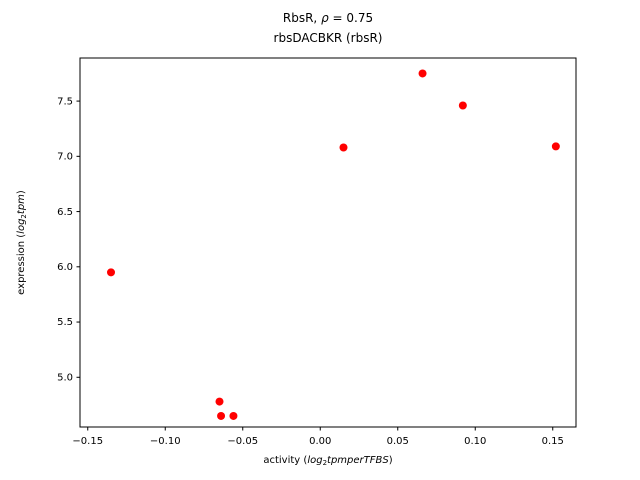 The image size is (640, 480). Describe the element at coordinates (320, 441) in the screenshot. I see `x-tick-label: 0.00` at that location.